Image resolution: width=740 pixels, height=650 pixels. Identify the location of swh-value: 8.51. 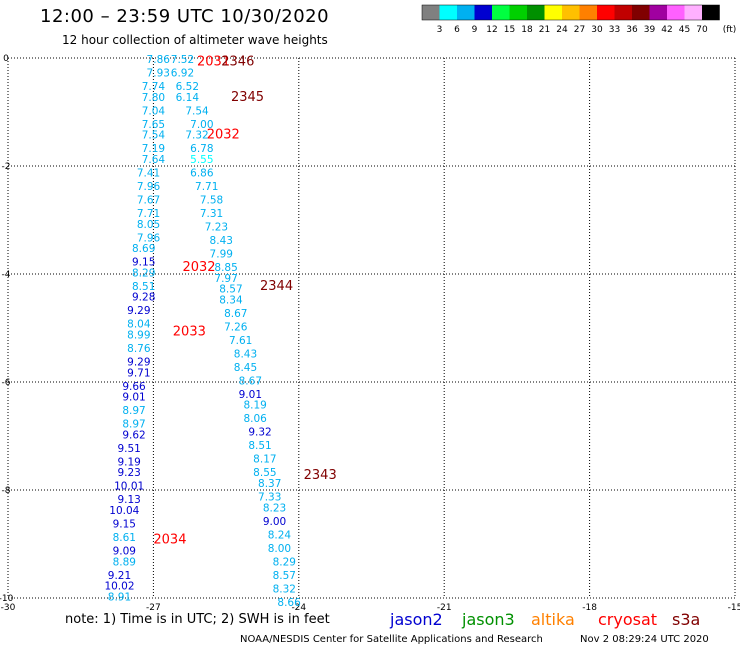
(143, 287).